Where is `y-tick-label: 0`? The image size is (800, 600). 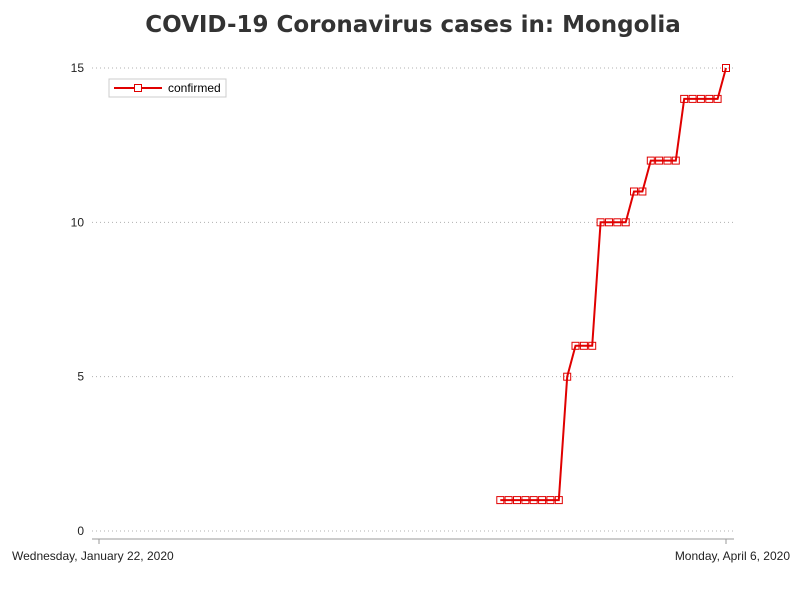
y-tick-label: 0 is located at coordinates (80, 531).